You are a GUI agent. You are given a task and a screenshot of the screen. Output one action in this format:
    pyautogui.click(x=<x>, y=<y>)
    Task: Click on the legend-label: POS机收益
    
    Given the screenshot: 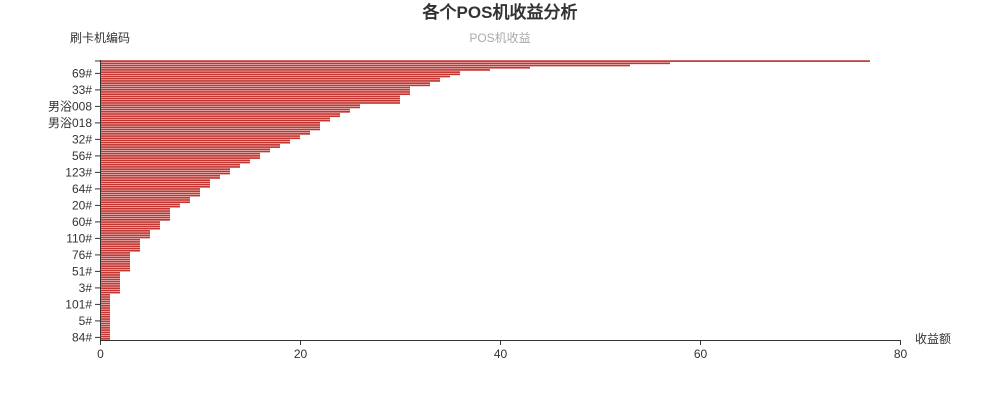 What is the action you would take?
    pyautogui.click(x=499, y=38)
    